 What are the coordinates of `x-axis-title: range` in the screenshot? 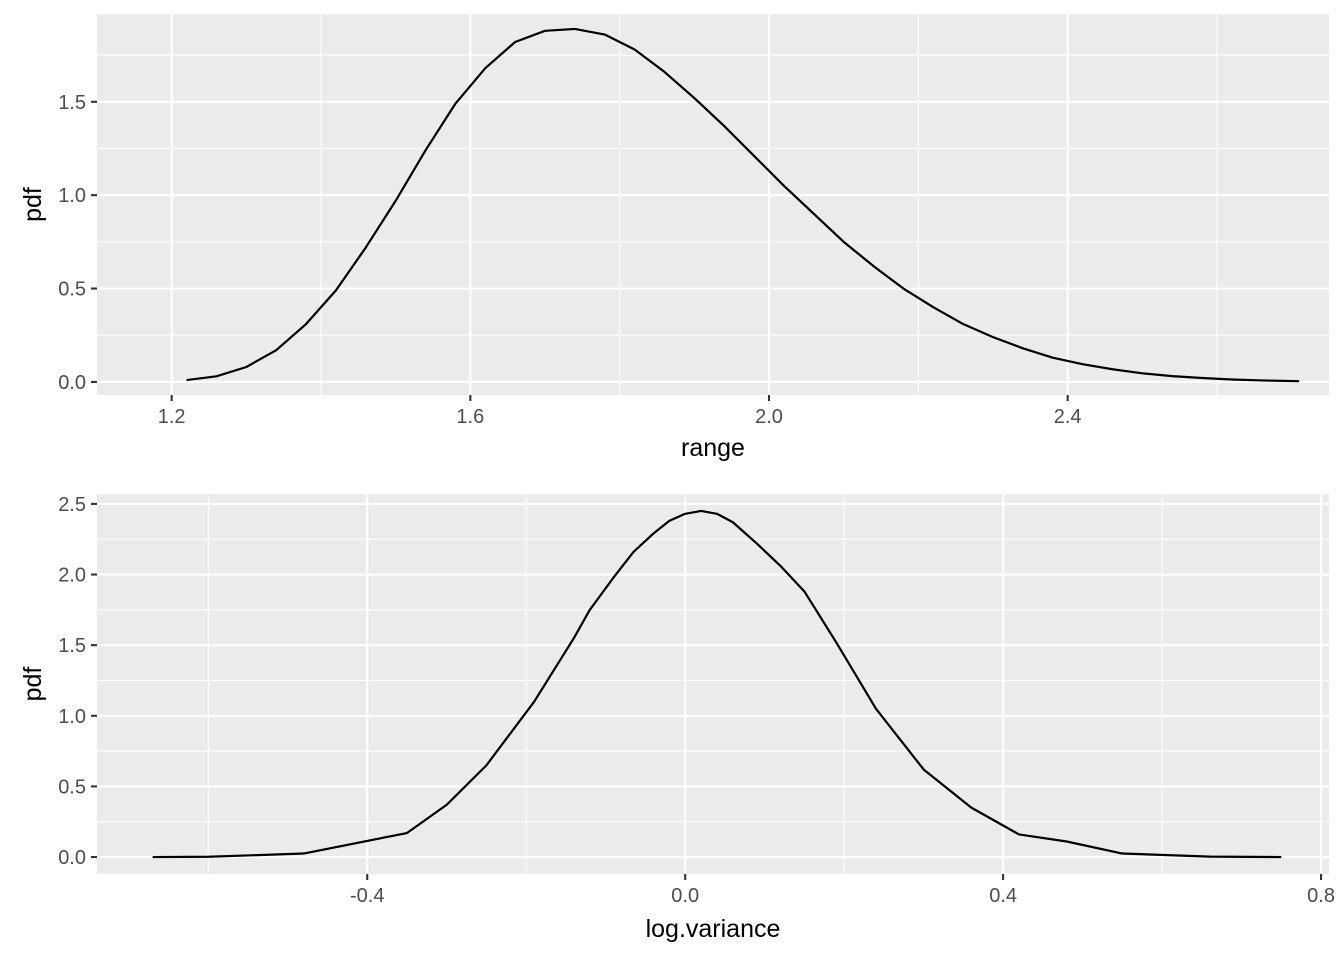 It's located at (713, 448).